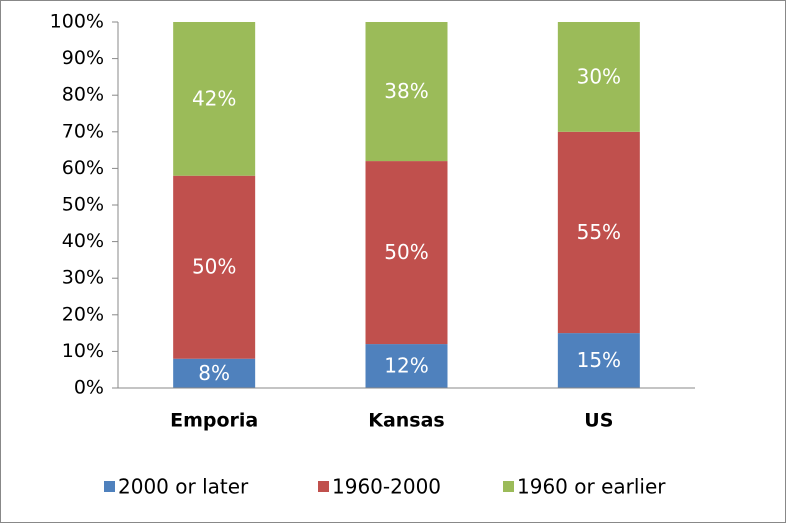 The image size is (786, 523). What do you see at coordinates (214, 421) in the screenshot?
I see `x-tick-label: Emporia` at bounding box center [214, 421].